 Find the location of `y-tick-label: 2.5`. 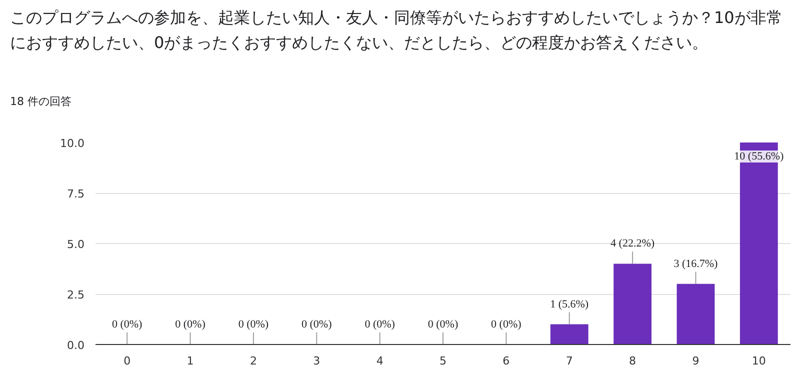

y-tick-label: 2.5 is located at coordinates (76, 295).